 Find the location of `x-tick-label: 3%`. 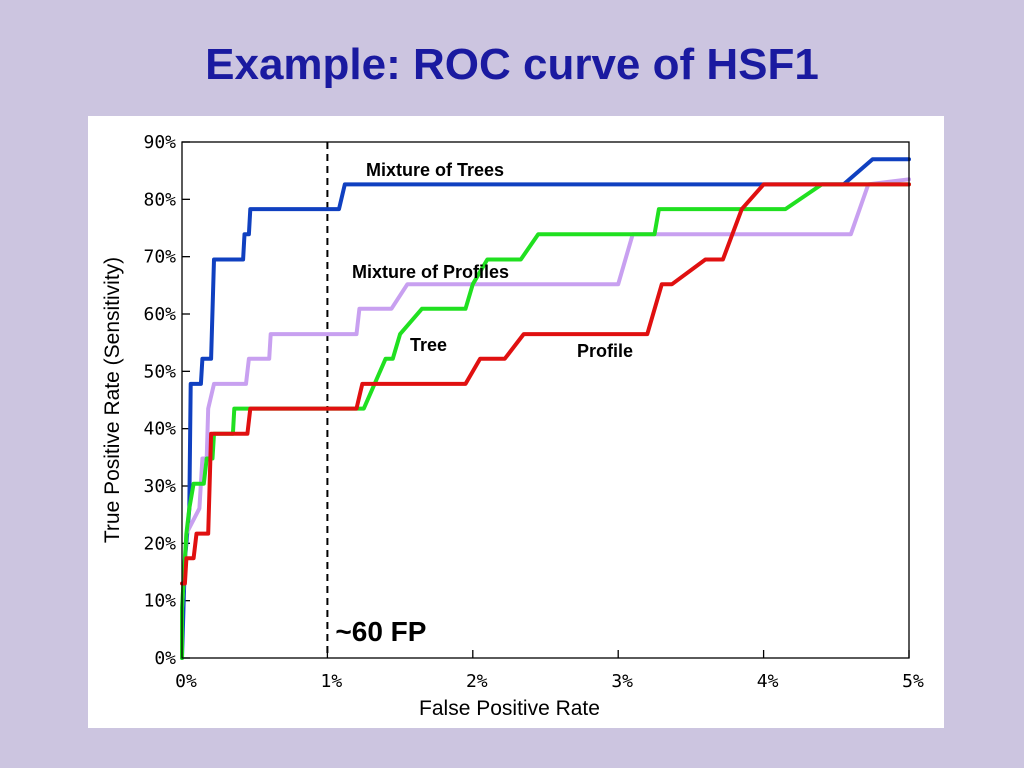

x-tick-label: 3% is located at coordinates (622, 681).